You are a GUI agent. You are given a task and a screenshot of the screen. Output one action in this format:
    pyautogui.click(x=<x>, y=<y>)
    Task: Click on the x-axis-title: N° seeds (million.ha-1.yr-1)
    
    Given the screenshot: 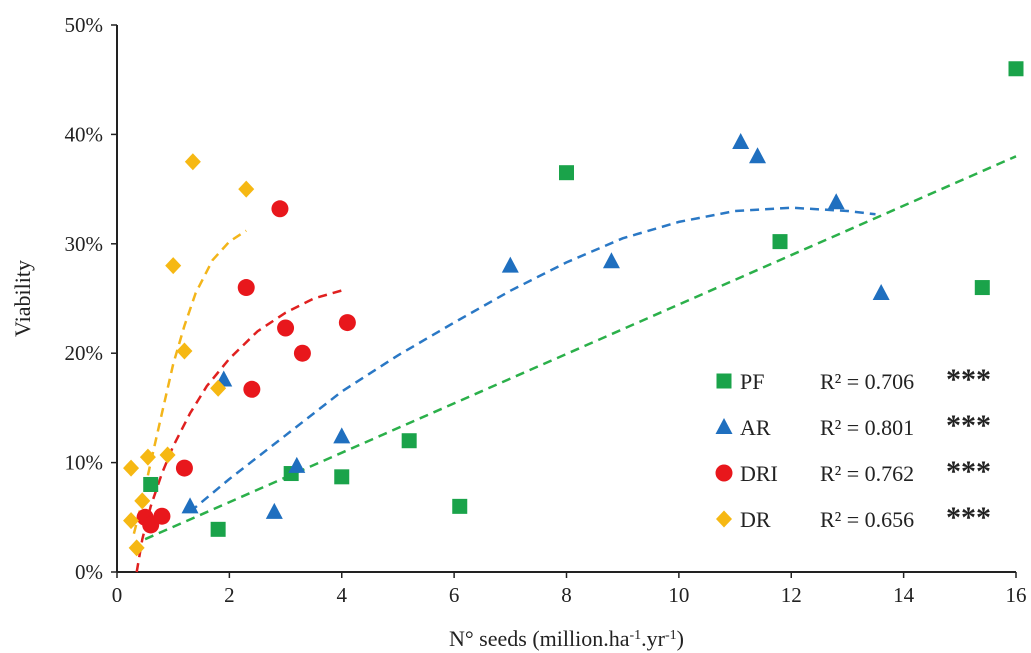 What is the action you would take?
    pyautogui.click(x=566, y=638)
    